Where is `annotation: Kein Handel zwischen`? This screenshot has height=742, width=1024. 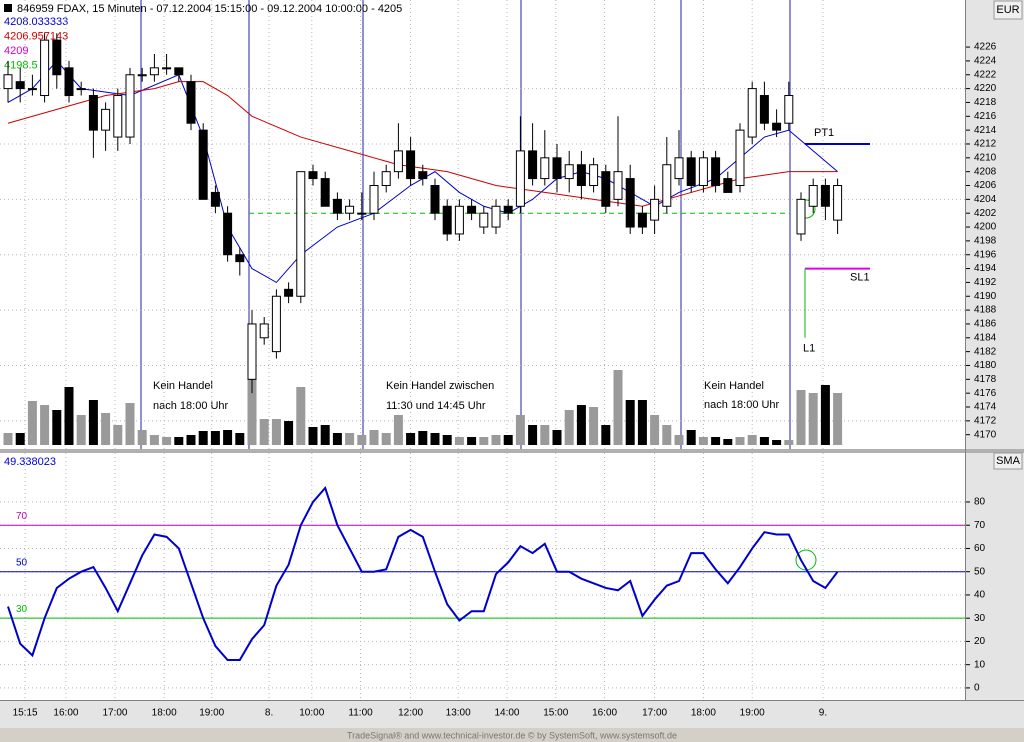
annotation: Kein Handel zwischen is located at coordinates (440, 386).